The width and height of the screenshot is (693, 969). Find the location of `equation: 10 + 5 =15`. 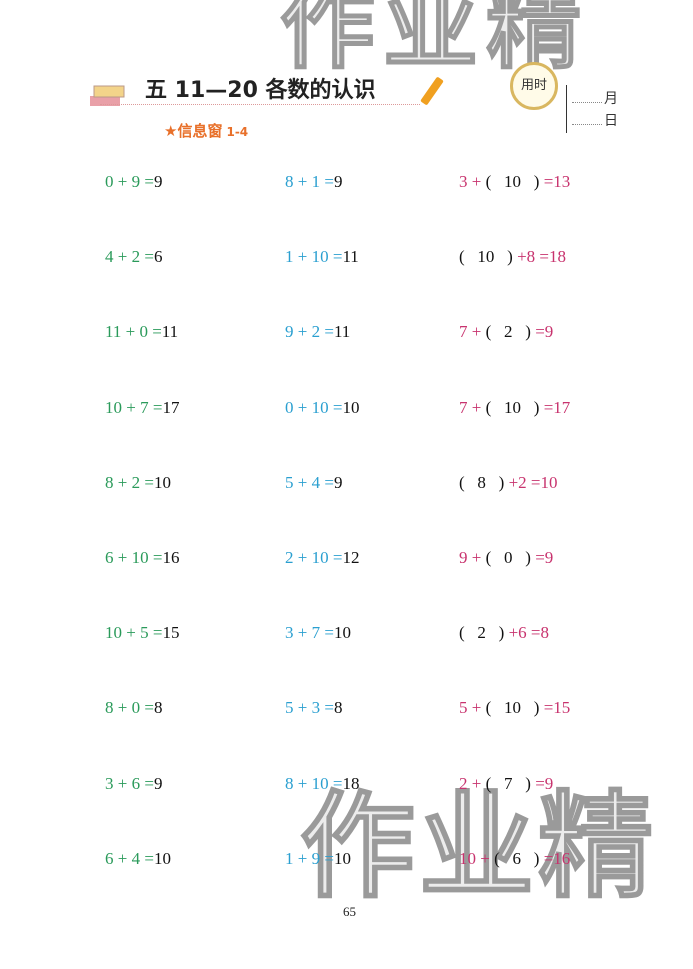

equation: 10 + 5 =15 is located at coordinates (142, 633).